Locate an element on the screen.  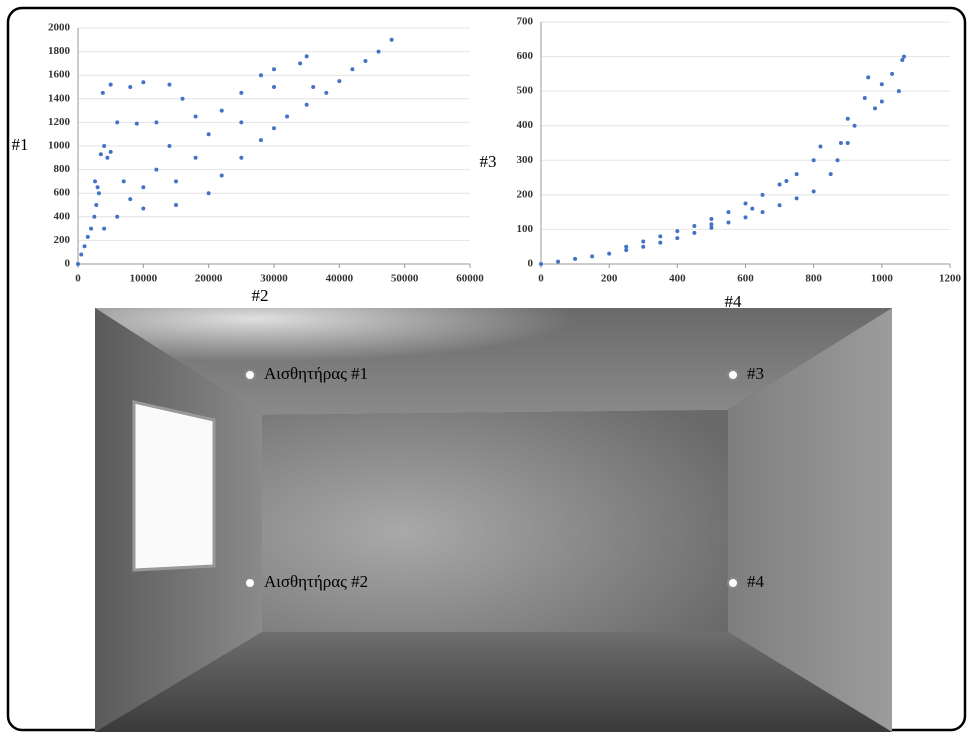
x-tick-label: 10000 is located at coordinates (144, 279).